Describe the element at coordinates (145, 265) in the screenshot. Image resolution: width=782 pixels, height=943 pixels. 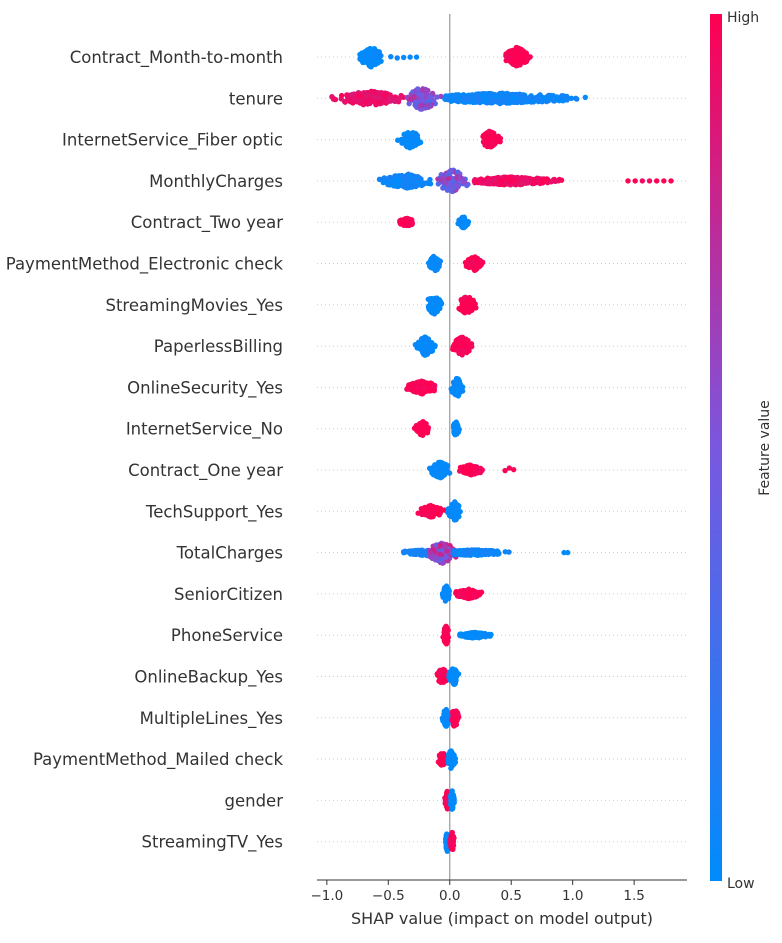
I see `feature-label: PaymentMethod_Electronic check` at that location.